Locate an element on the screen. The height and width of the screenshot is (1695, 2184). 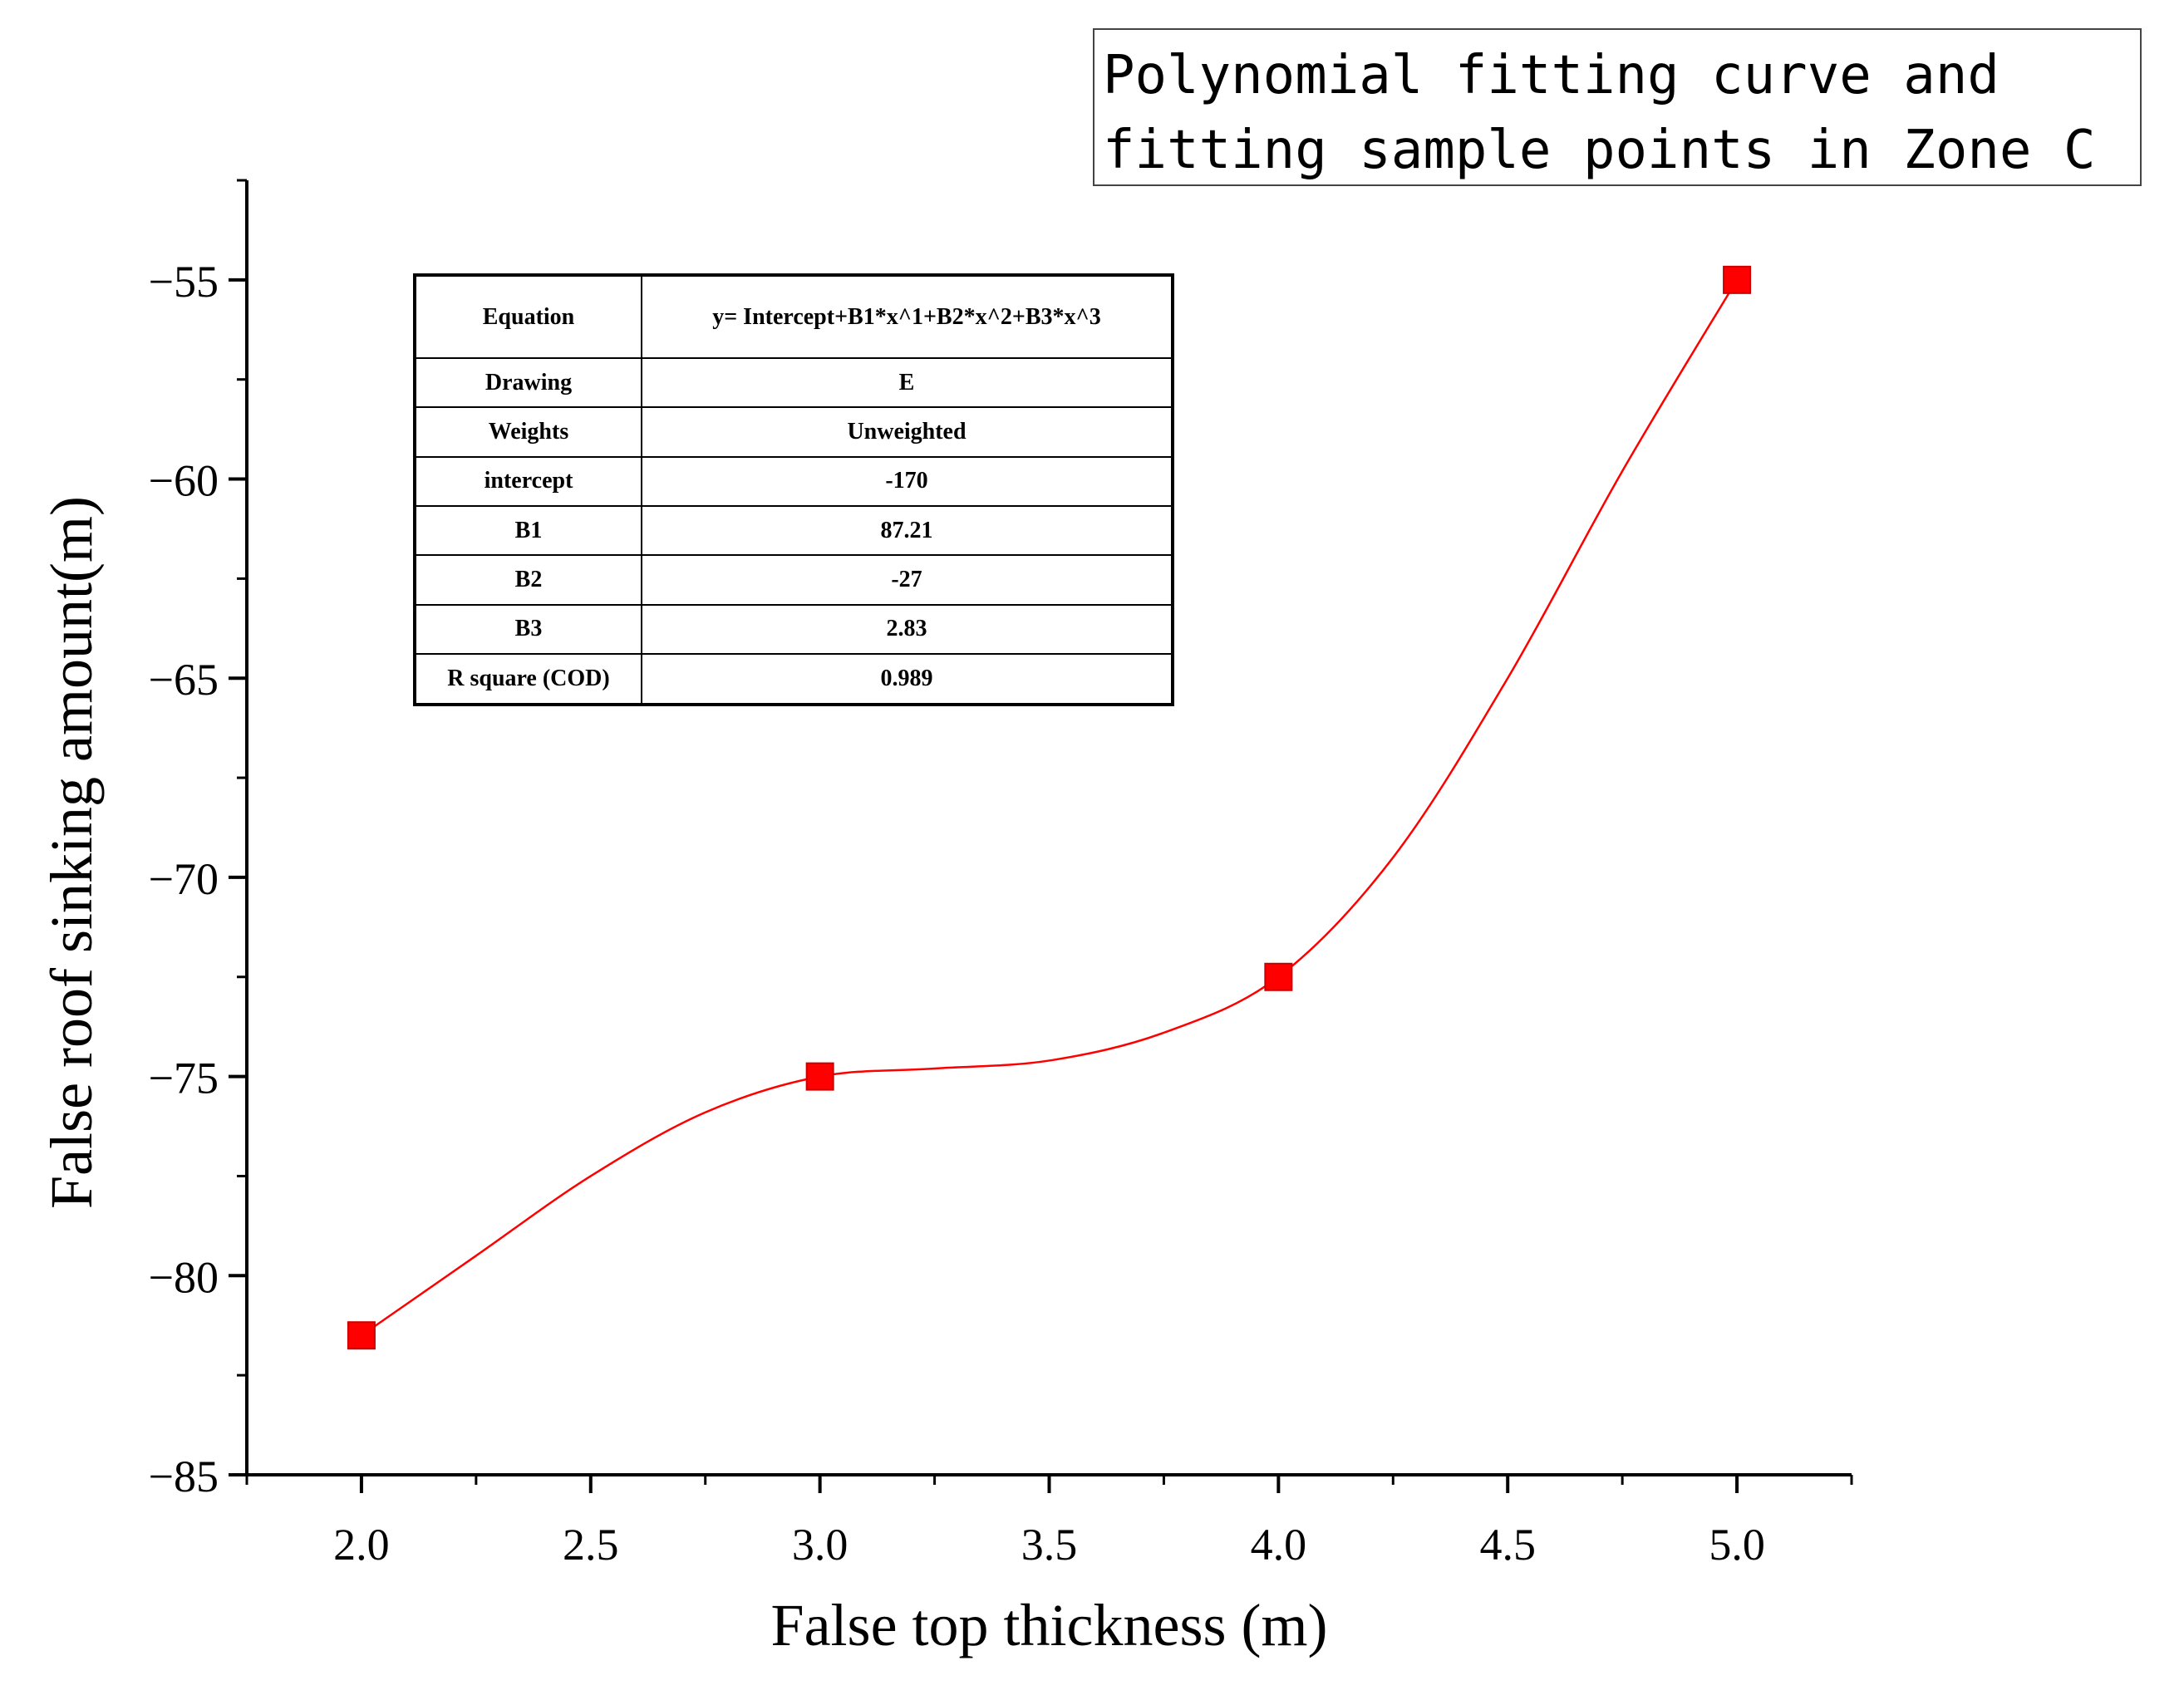
table-value-cell: -170 is located at coordinates (907, 481).